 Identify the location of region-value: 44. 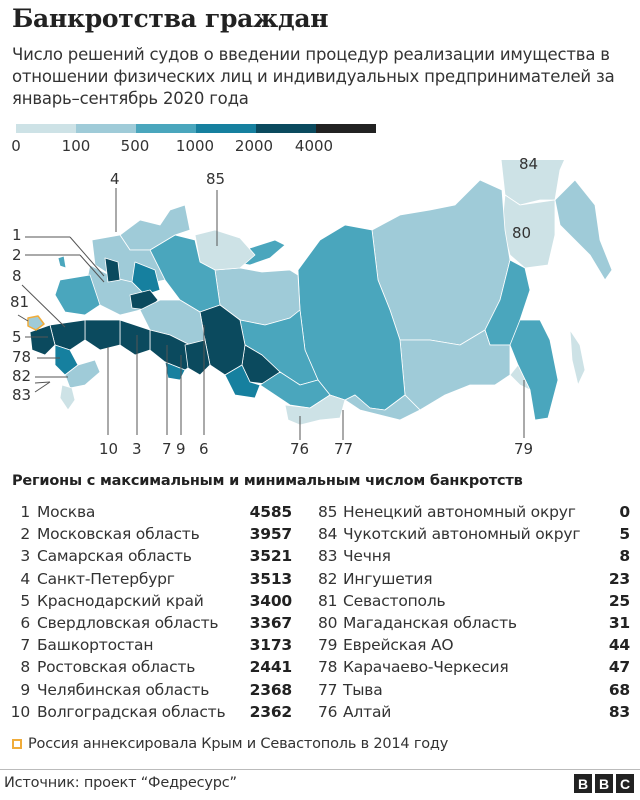
(619, 645).